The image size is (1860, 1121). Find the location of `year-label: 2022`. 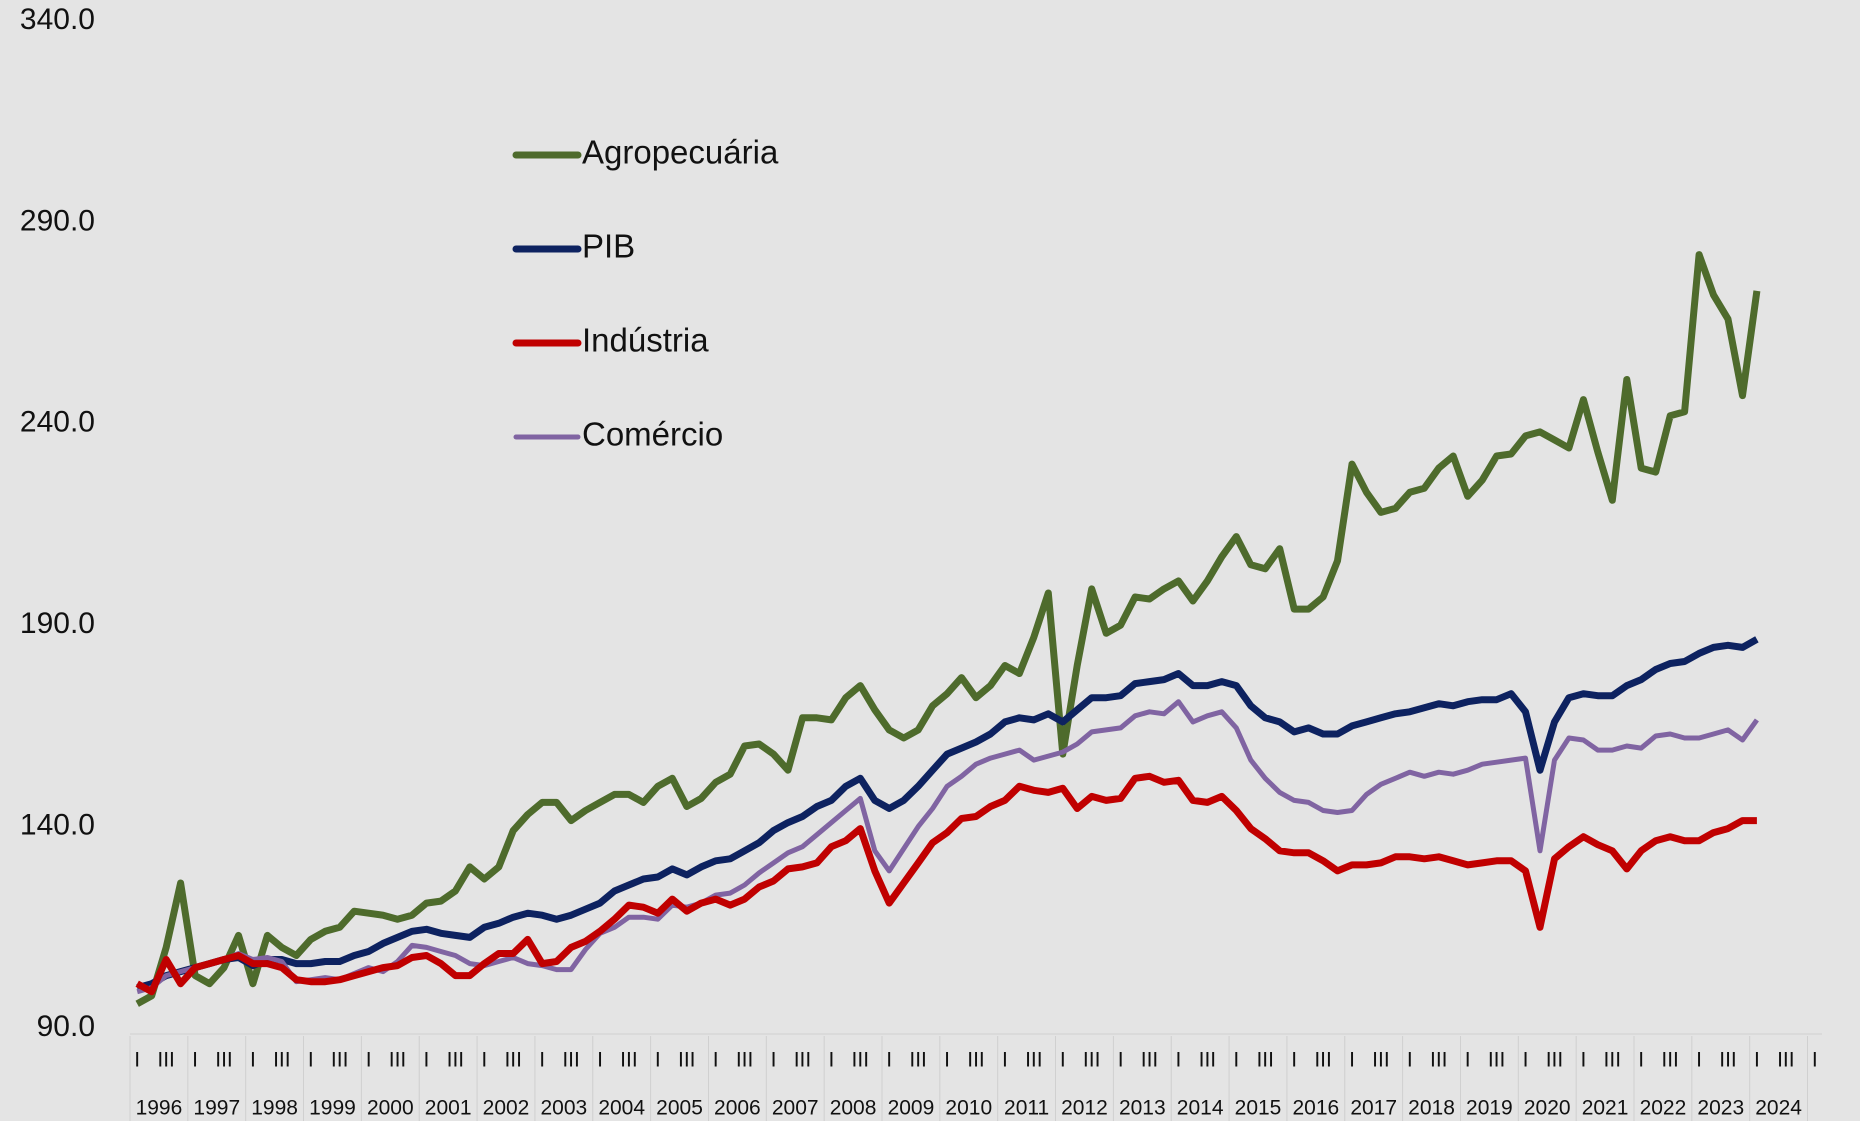

year-label: 2022 is located at coordinates (1663, 1108).